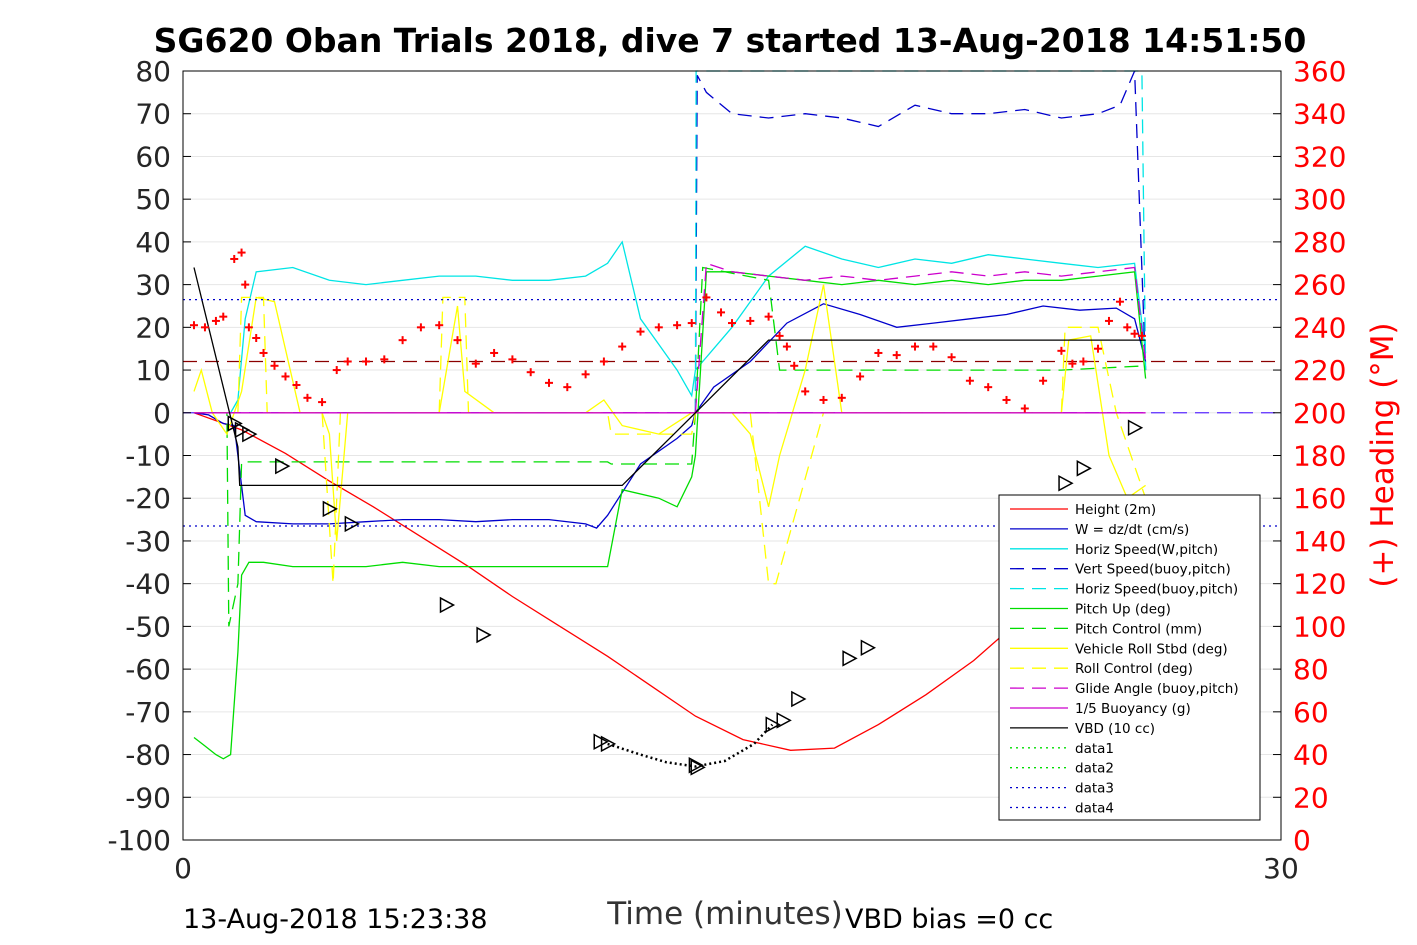 This screenshot has width=1417, height=945. Describe the element at coordinates (153, 114) in the screenshot. I see `left-tick-label: 70` at that location.